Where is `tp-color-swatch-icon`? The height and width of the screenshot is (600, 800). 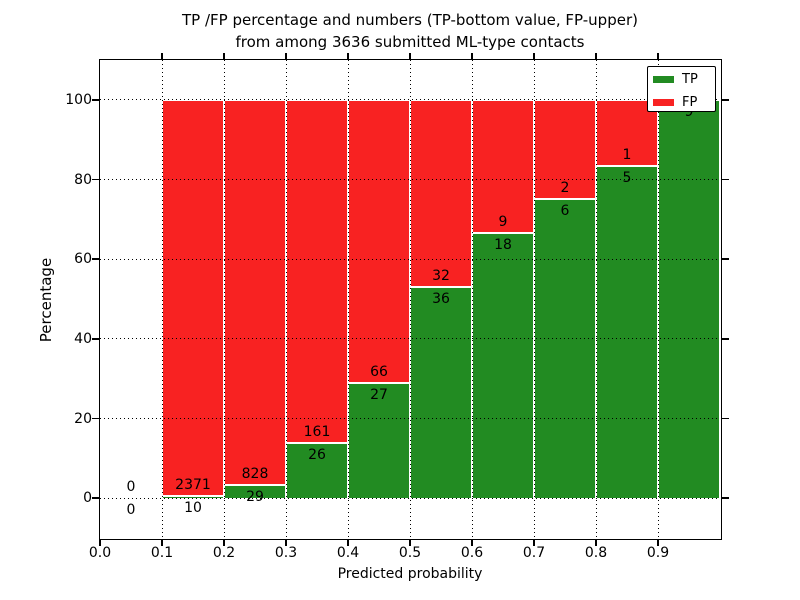 tp-color-swatch-icon is located at coordinates (663, 79).